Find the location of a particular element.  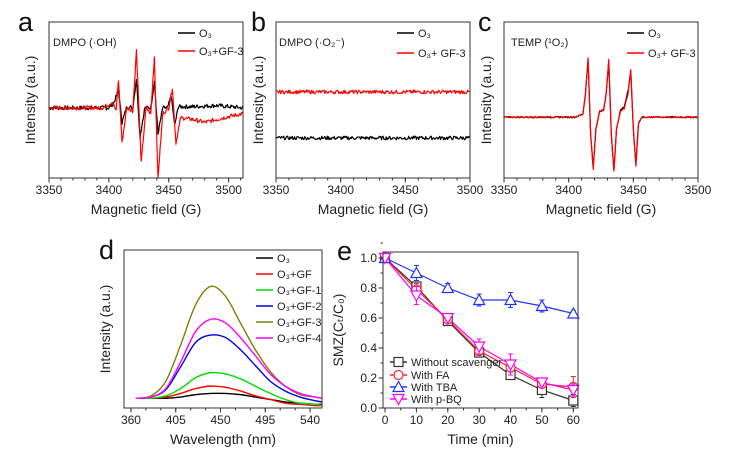

y-tick-label: 0.2 is located at coordinates (368, 378).